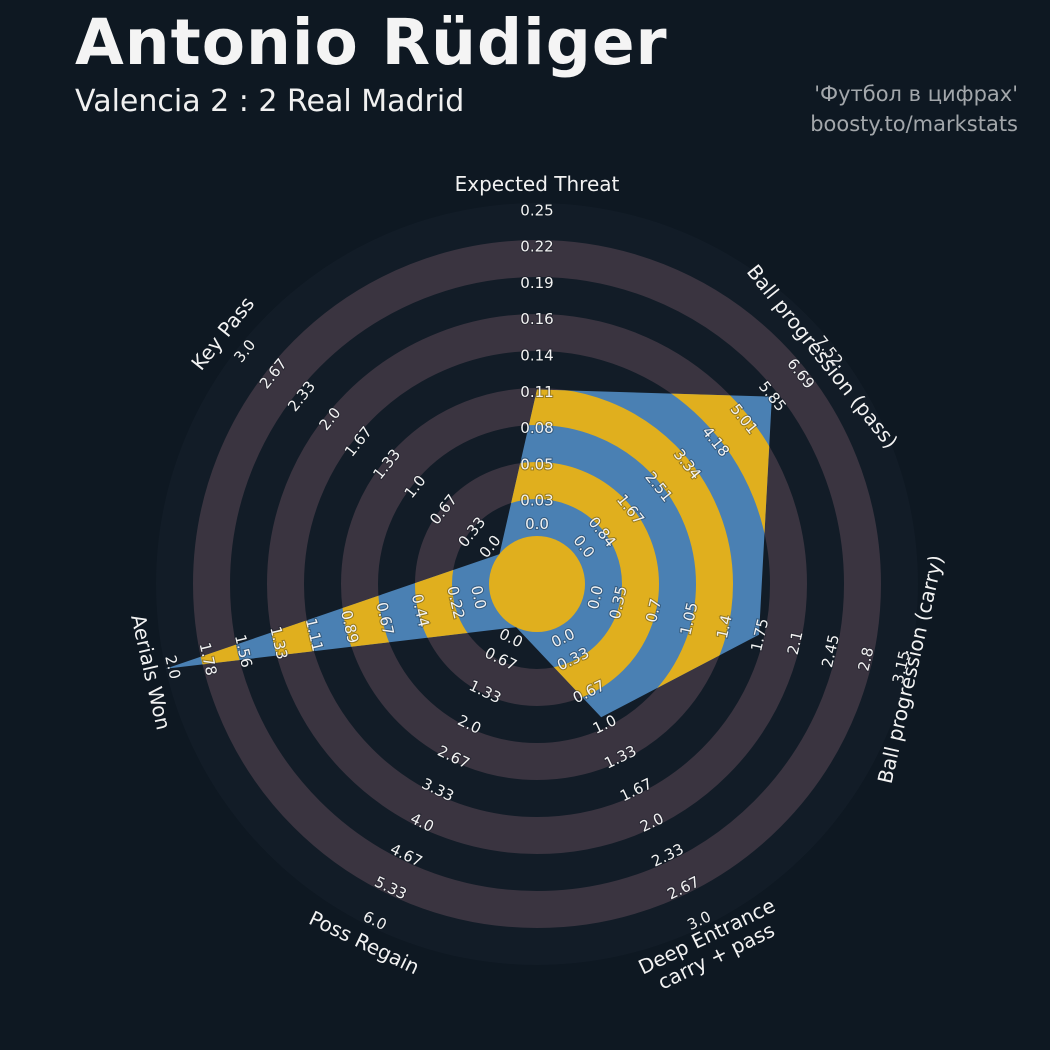 This screenshot has height=1050, width=1050. Describe the element at coordinates (916, 94) in the screenshot. I see `credit-brand: 'Футбол в цифрах'` at that location.